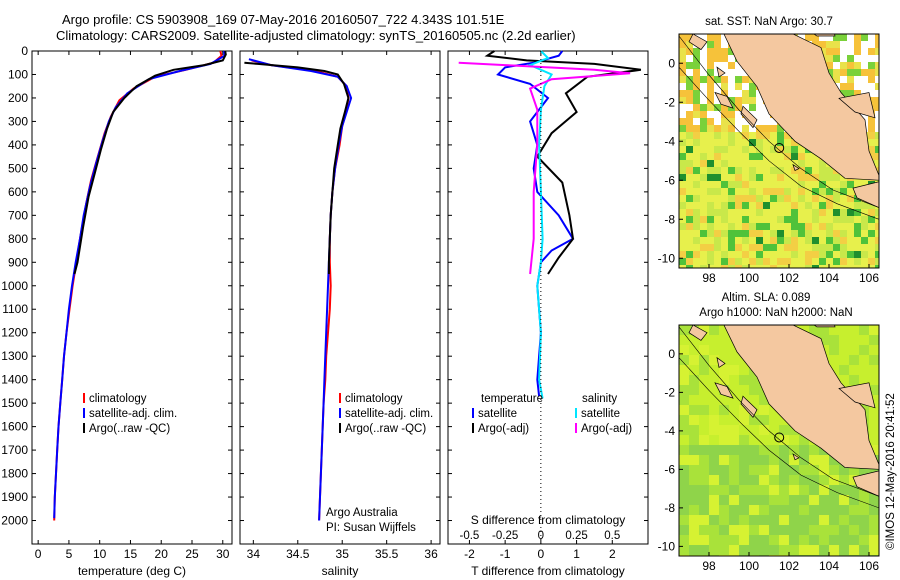  Describe the element at coordinates (544, 168) in the screenshot. I see `difference-series-line` at that location.